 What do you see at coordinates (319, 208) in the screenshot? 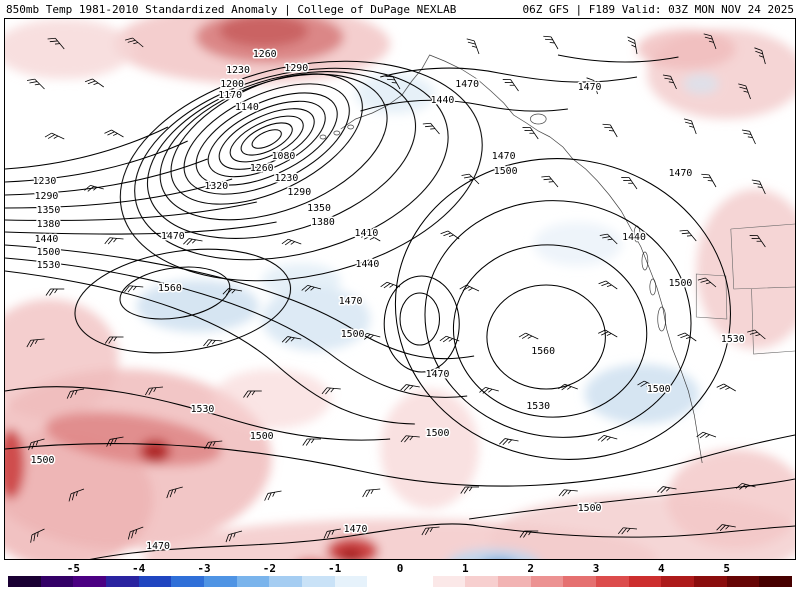
I see `contour-label: 1350` at bounding box center [319, 208].